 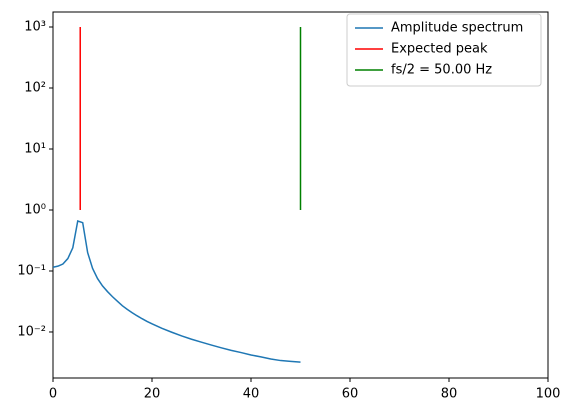 I want to click on legend-label: fs/2 = 50.00 Hz, so click(x=441, y=70).